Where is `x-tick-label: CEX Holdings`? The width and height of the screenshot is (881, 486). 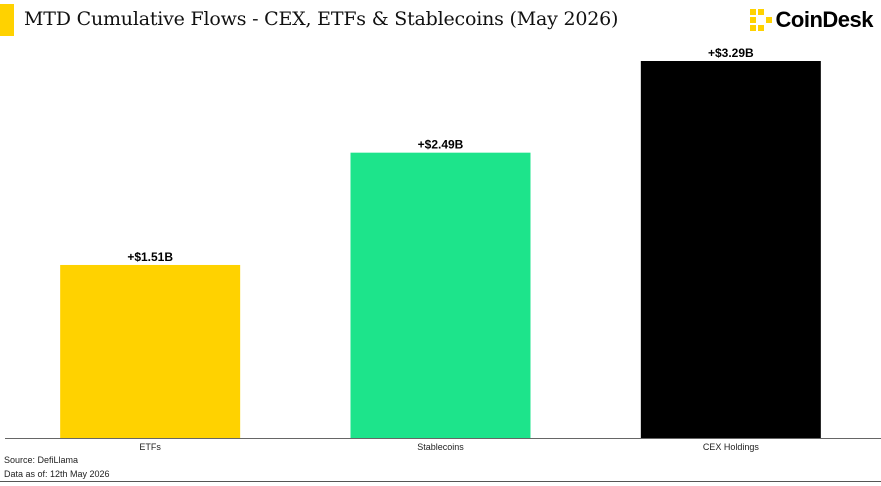
x-tick-label: CEX Holdings is located at coordinates (731, 447).